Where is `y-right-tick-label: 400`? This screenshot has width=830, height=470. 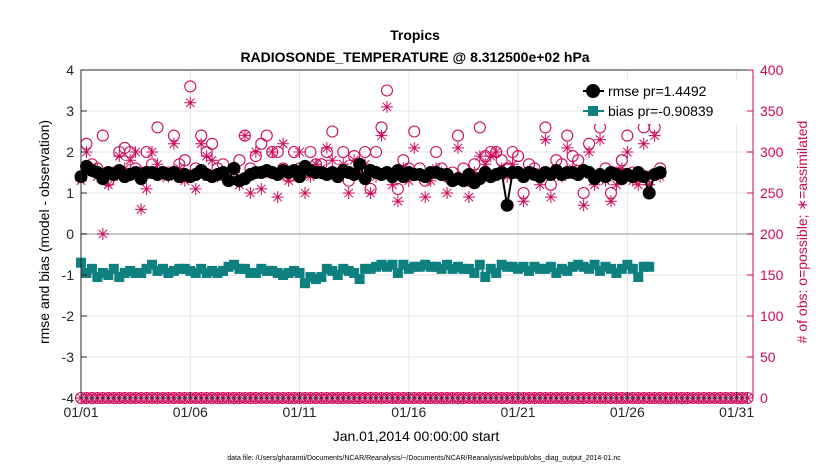
y-right-tick-label: 400 is located at coordinates (772, 70).